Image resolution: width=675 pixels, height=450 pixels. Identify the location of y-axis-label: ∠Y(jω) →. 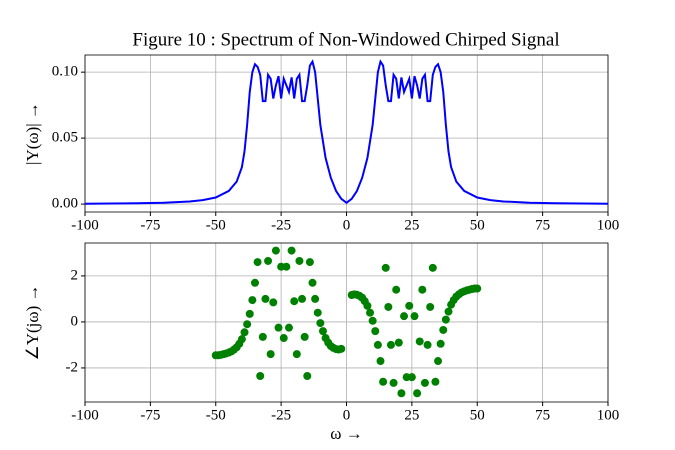
(32, 322).